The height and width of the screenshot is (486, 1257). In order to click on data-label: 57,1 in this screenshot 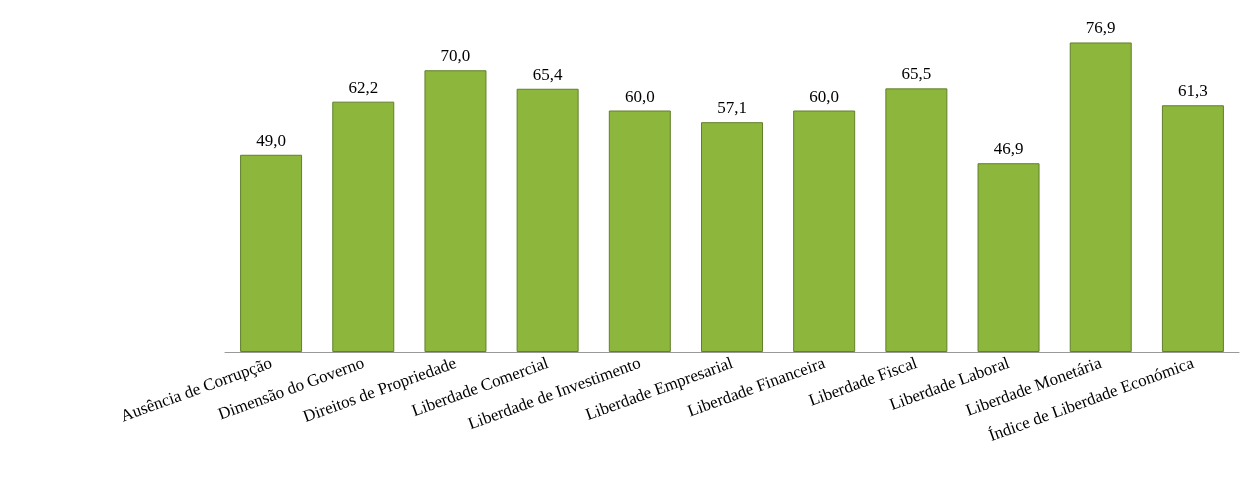, I will do `click(732, 108)`.